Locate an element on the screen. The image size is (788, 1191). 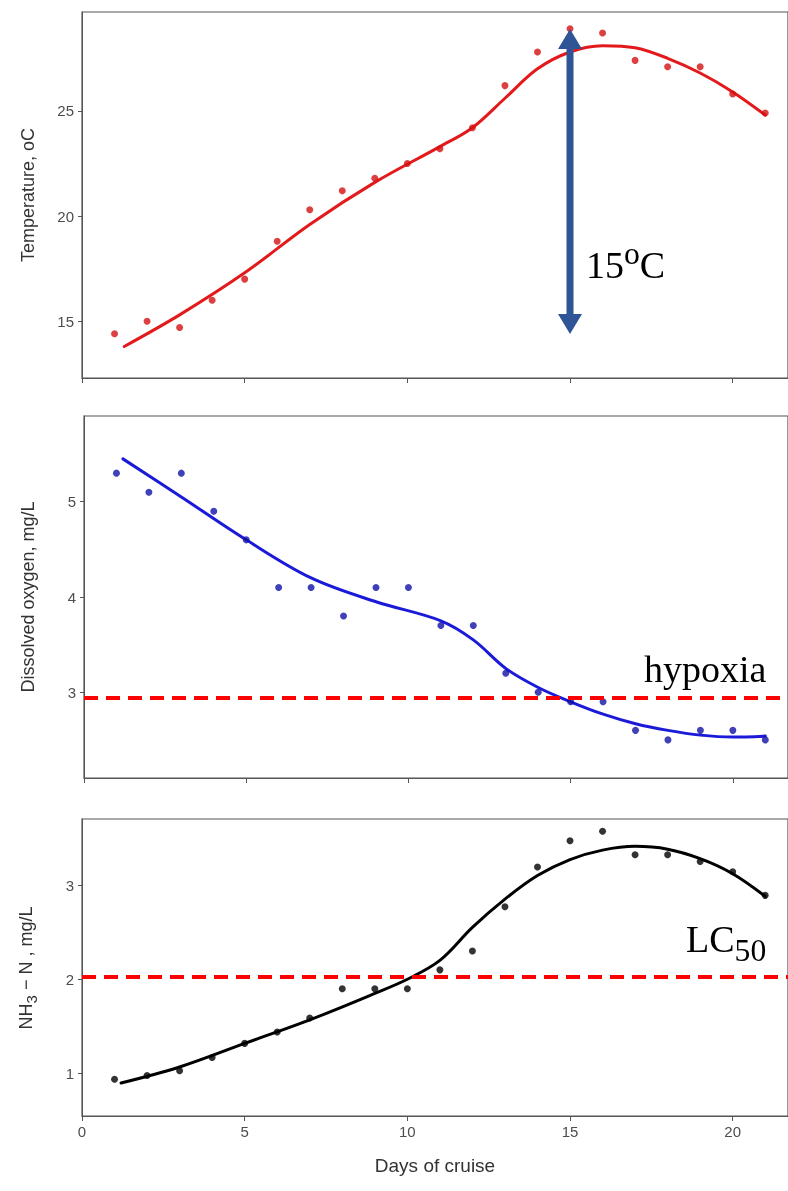
y-tick-label: 2 is located at coordinates (69, 979).